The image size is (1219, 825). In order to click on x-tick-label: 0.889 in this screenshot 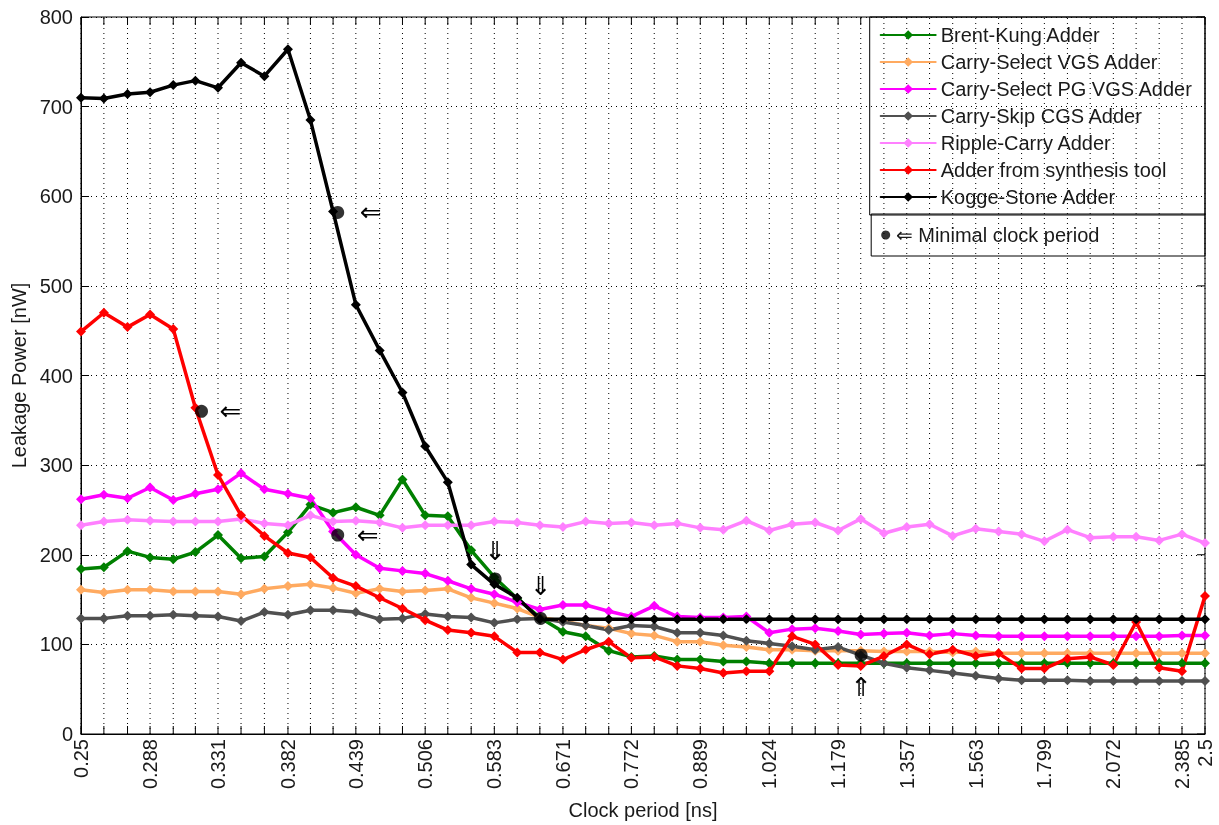, I will do `click(700, 764)`.